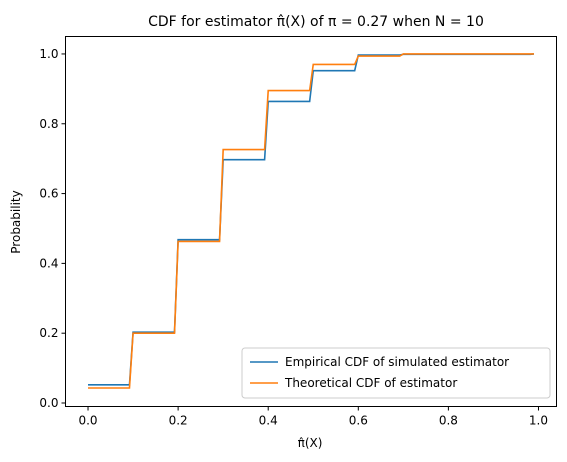 The width and height of the screenshot is (567, 462). Describe the element at coordinates (48, 54) in the screenshot. I see `y-tick-label: 1.0` at that location.